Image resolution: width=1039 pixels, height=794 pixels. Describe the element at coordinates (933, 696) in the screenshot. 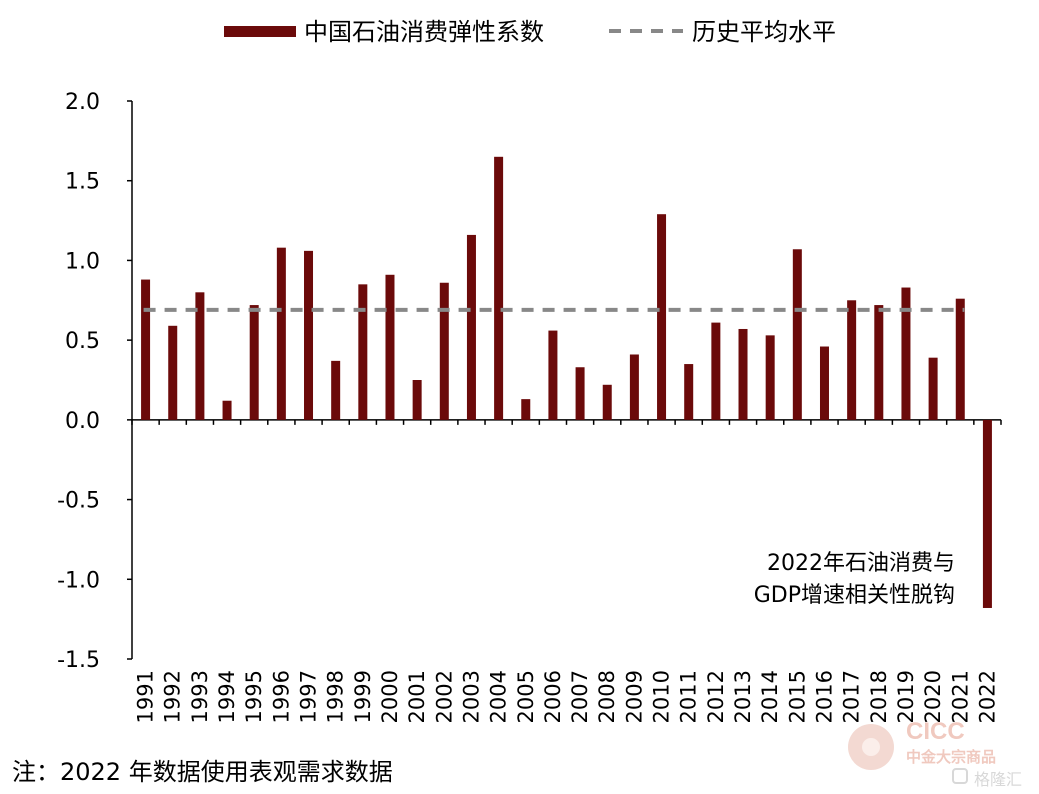

I see `x-tick-label: 2020` at that location.